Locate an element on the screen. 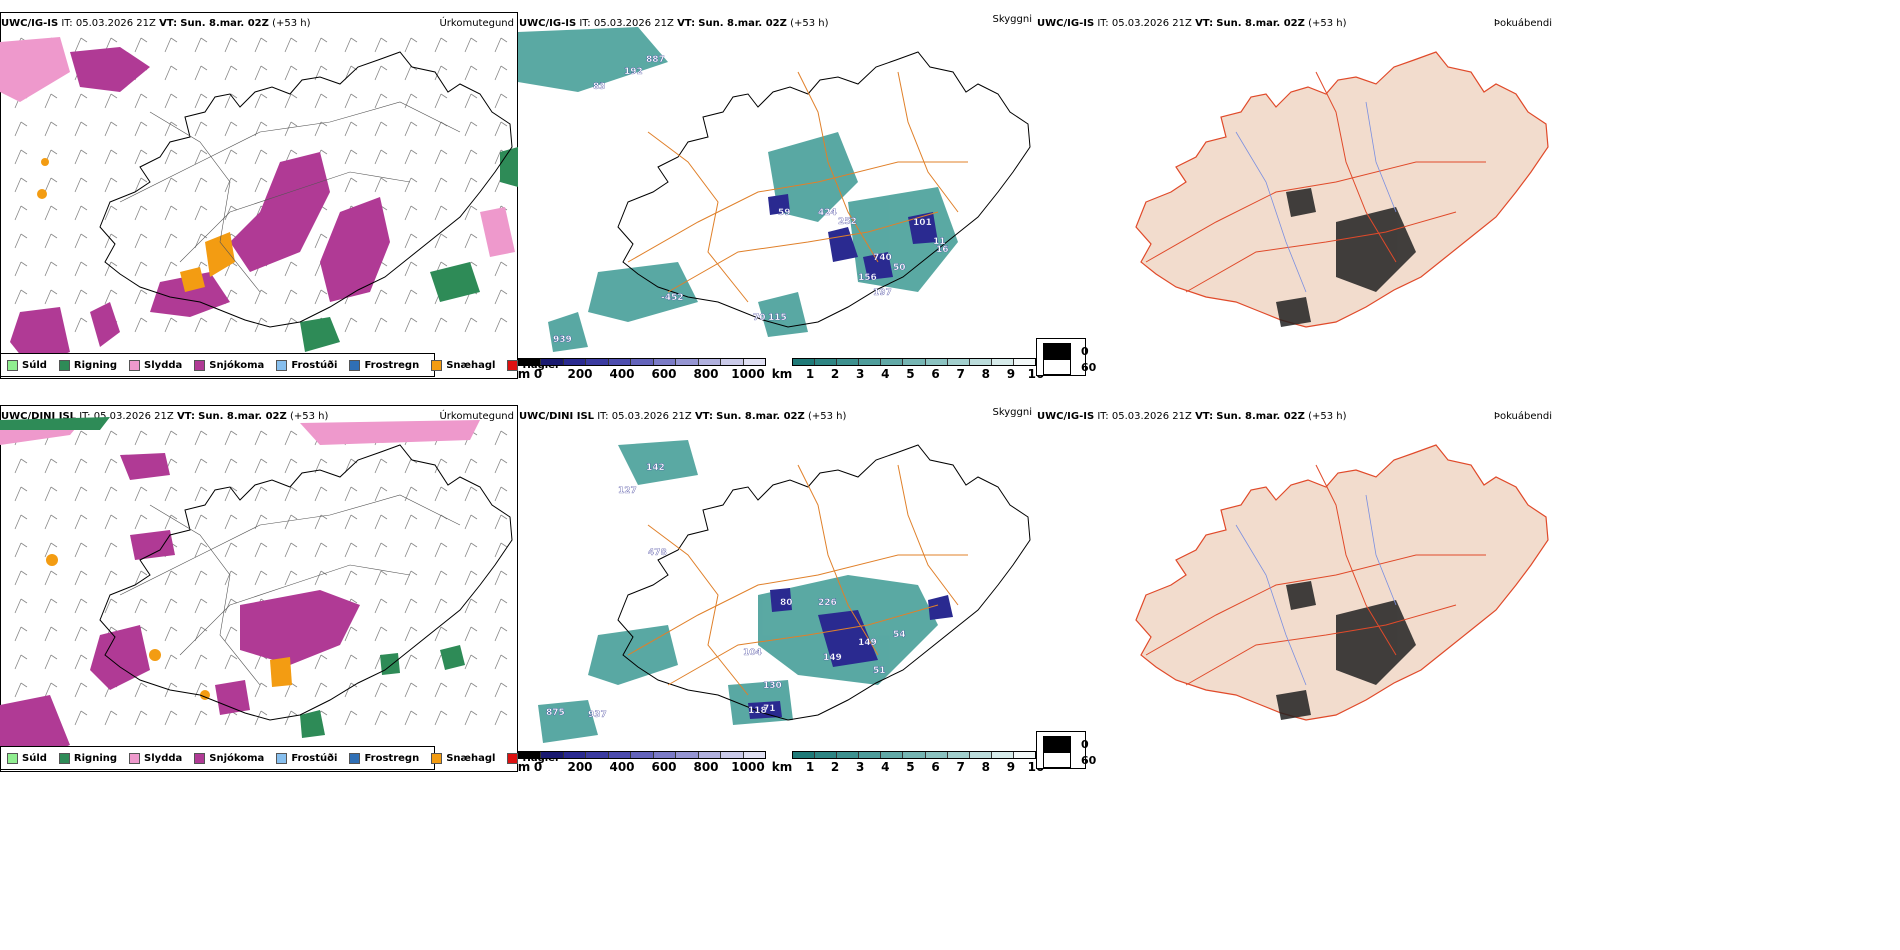 The image size is (1900, 950). cloud-base-label: 80 is located at coordinates (786, 603).